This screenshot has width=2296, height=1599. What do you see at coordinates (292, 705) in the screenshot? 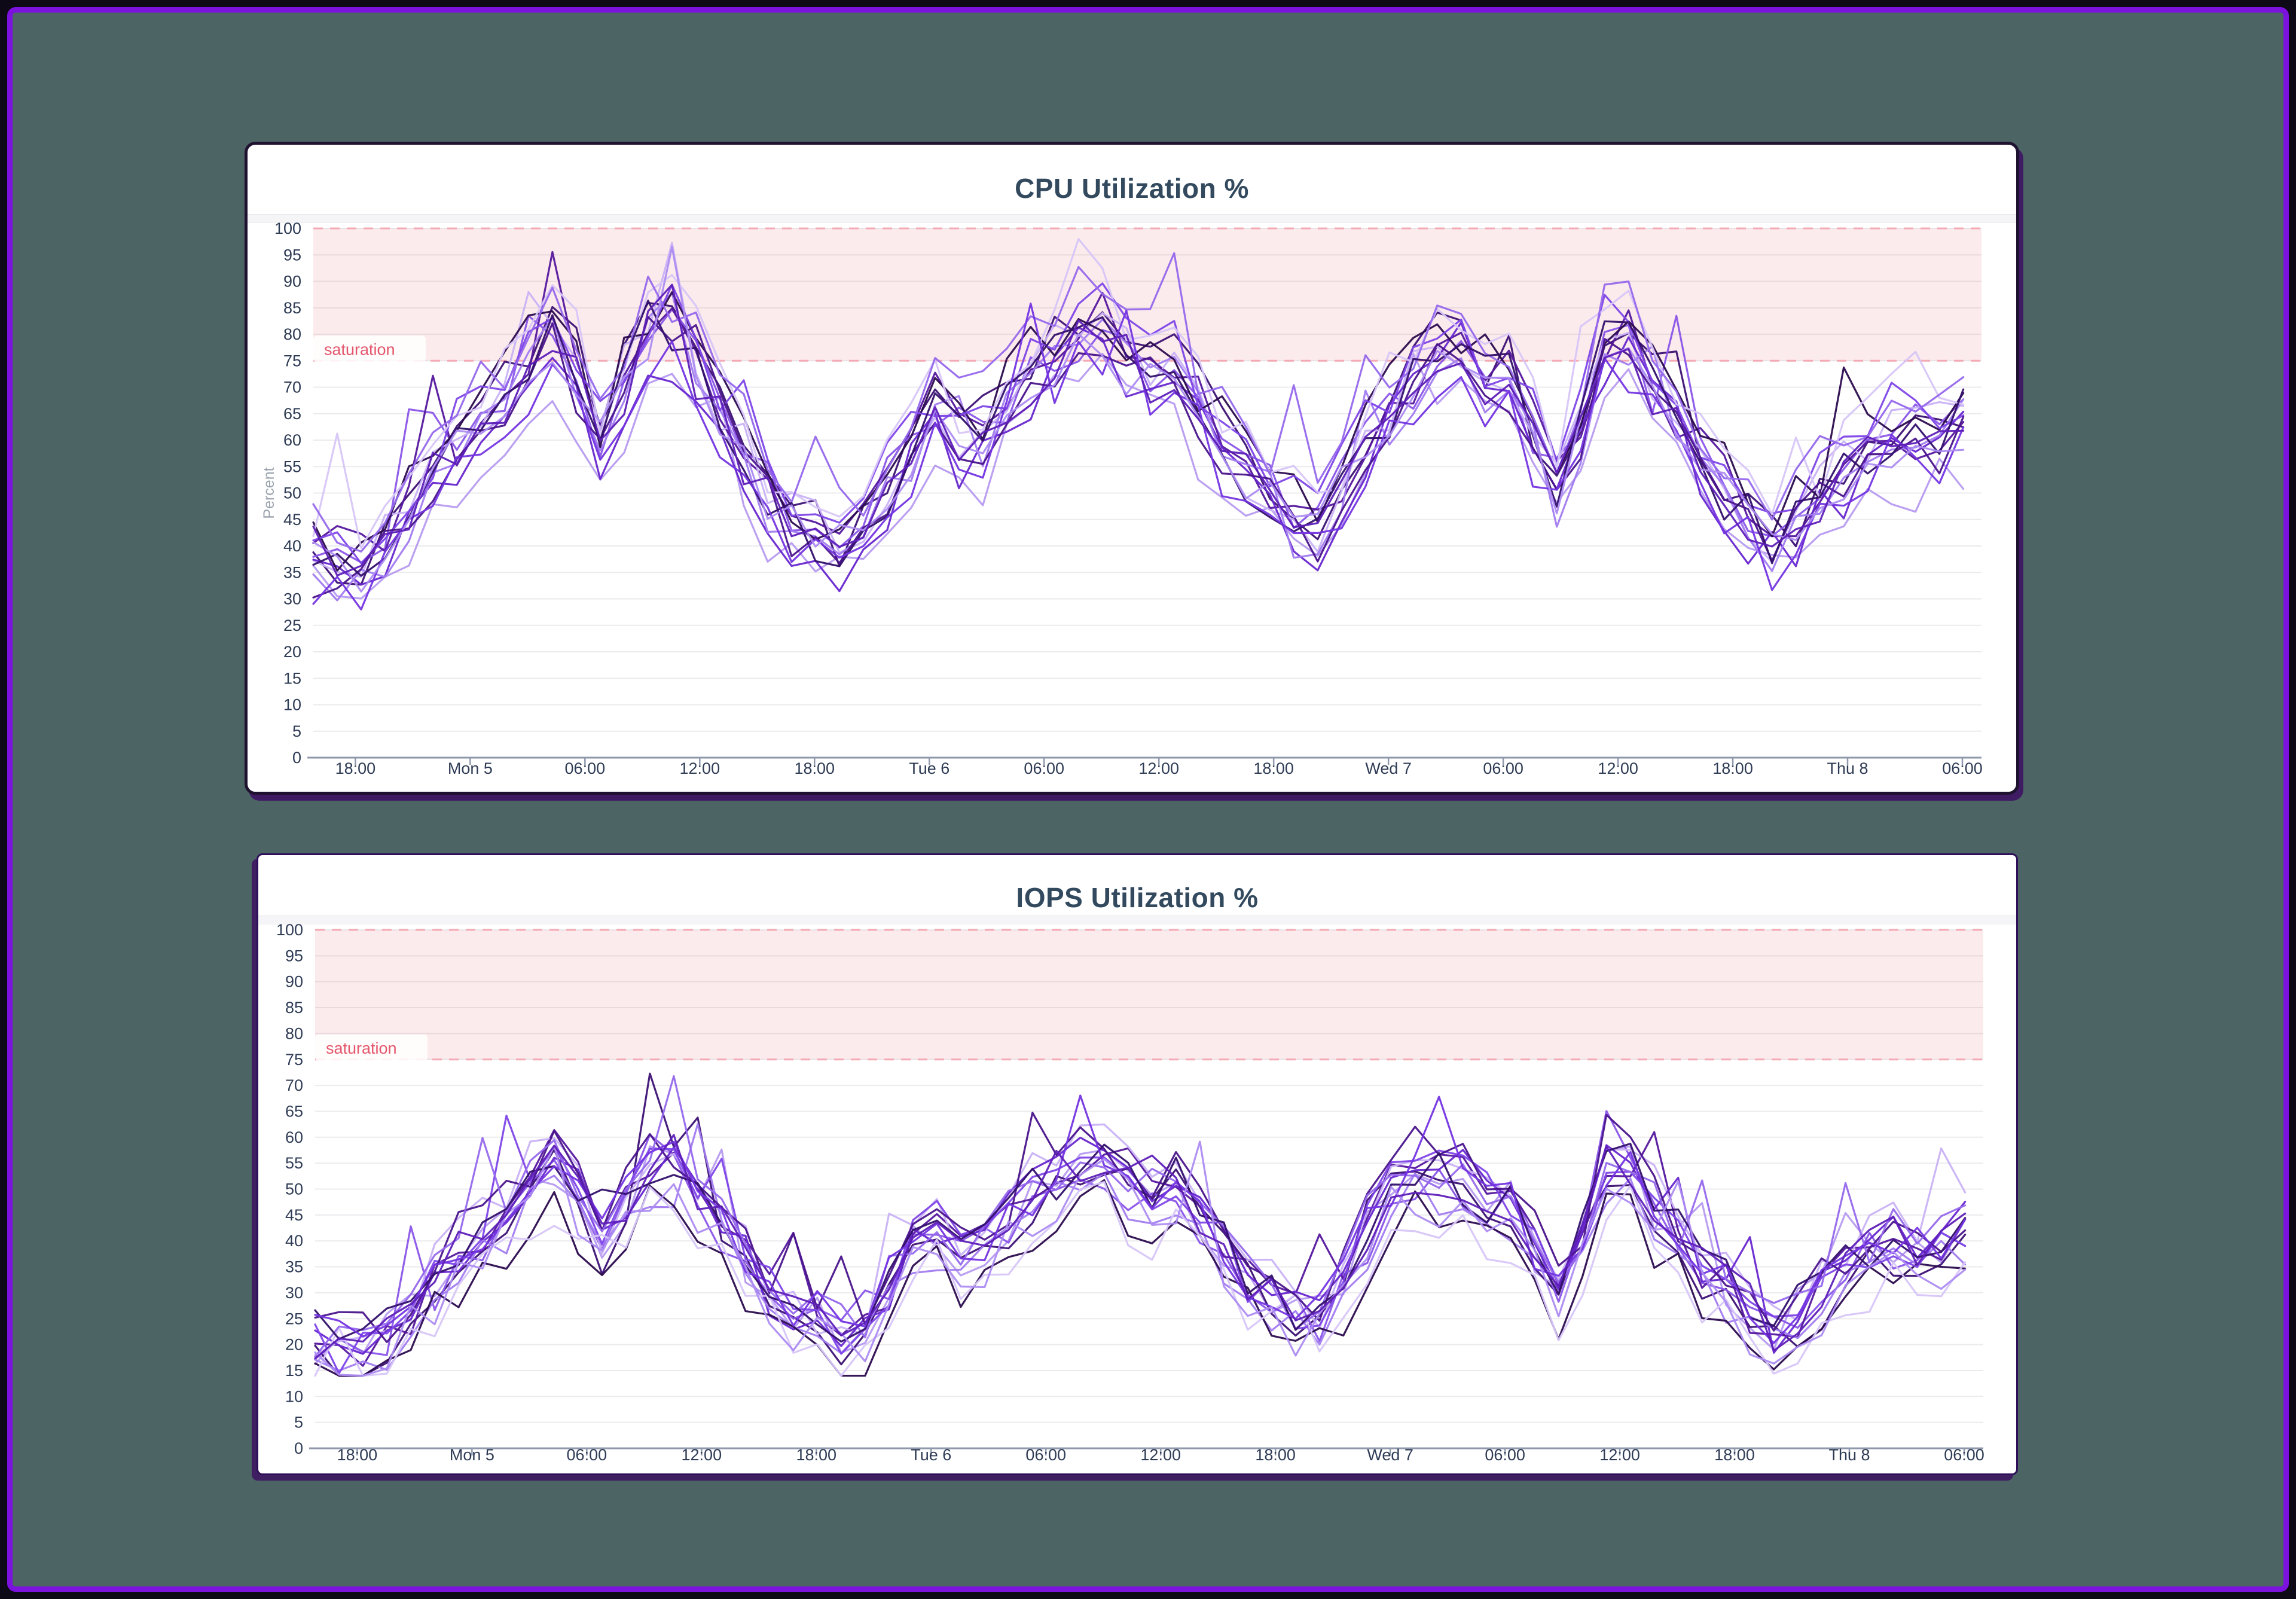
I see `y-tick-label: 10` at bounding box center [292, 705].